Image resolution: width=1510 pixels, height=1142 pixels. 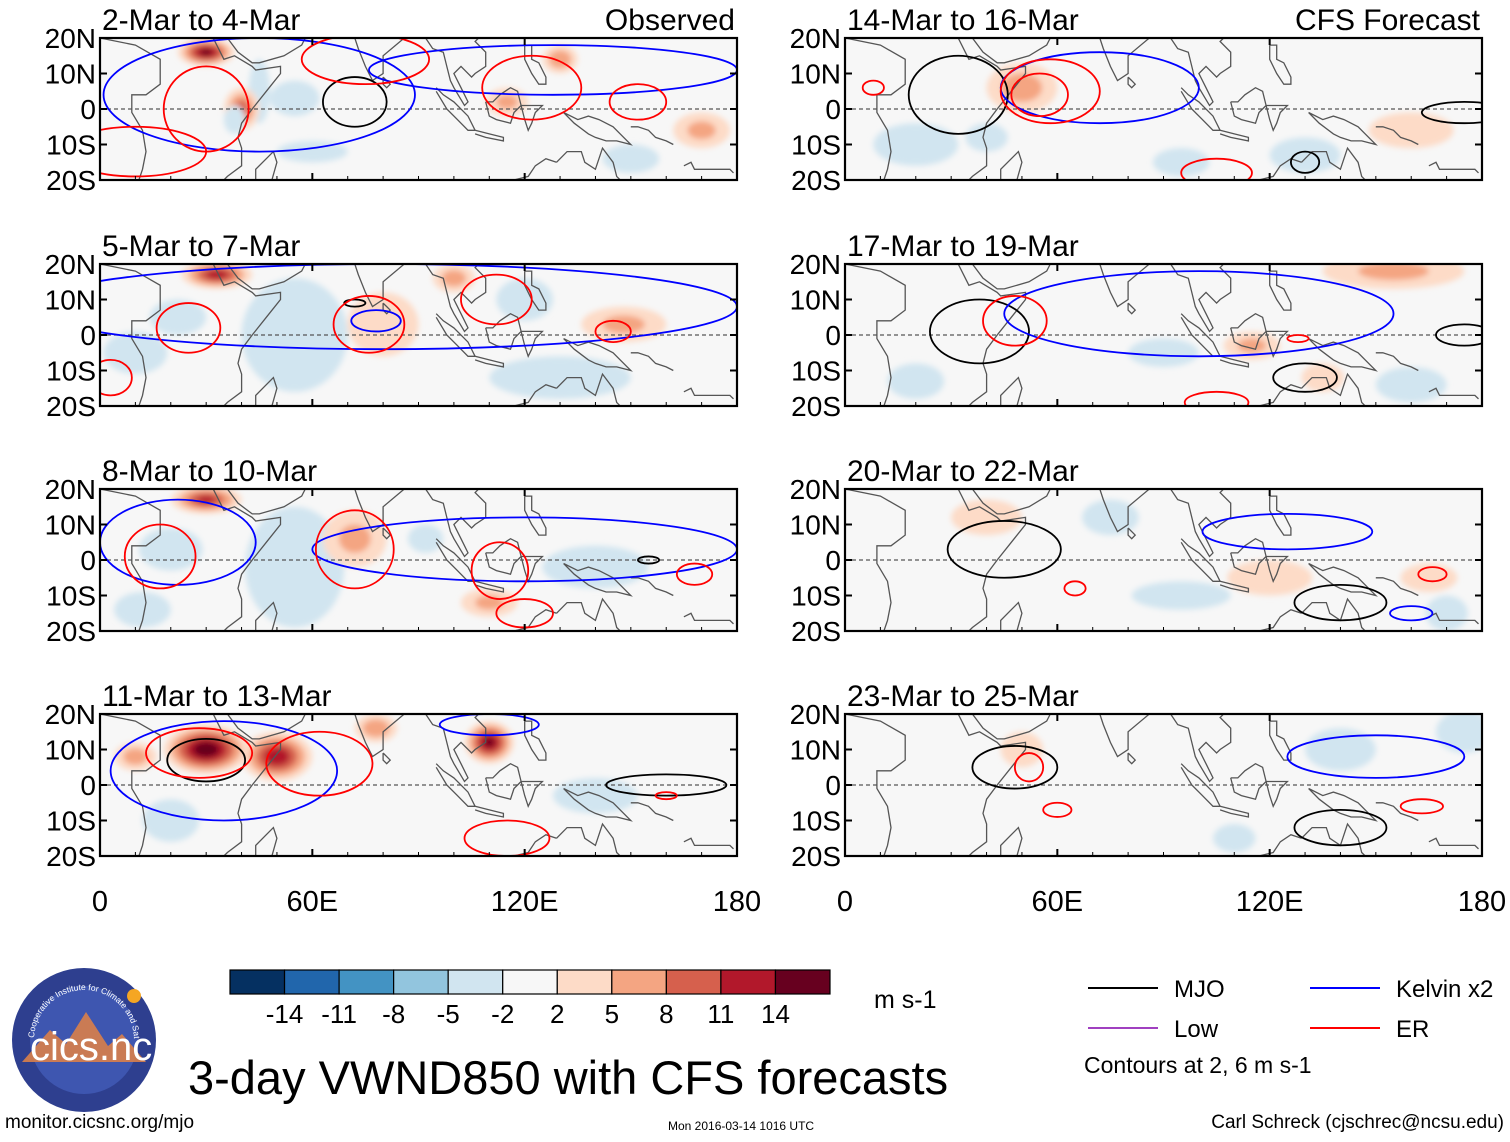 I want to click on figure-title: 3-day VWND850 with CFS forecasts, so click(x=568, y=1077).